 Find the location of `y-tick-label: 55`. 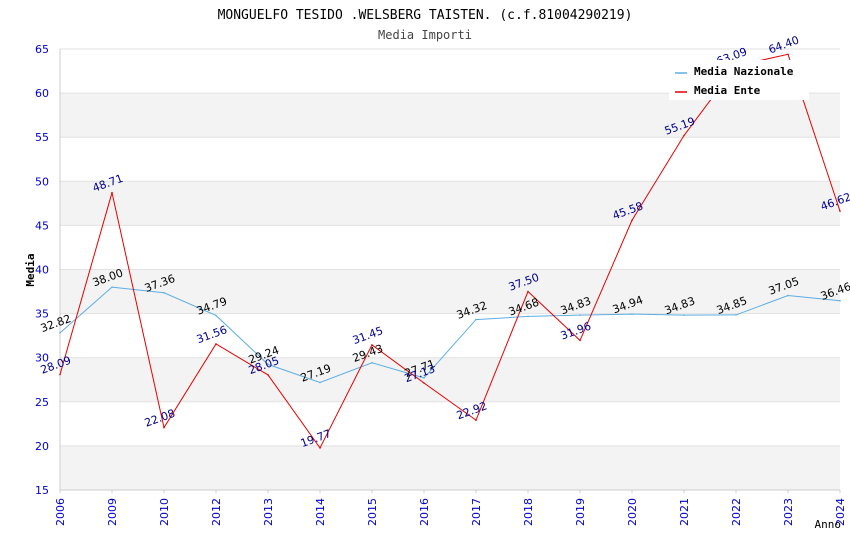

y-tick-label: 55 is located at coordinates (42, 137).